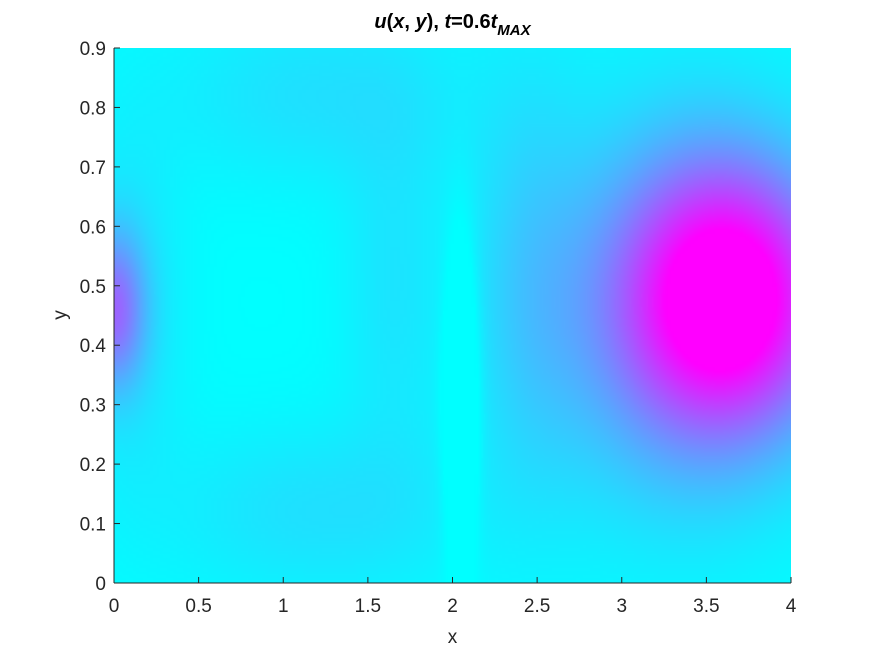 The image size is (875, 656). I want to click on x-tick-label: 2, so click(452, 606).